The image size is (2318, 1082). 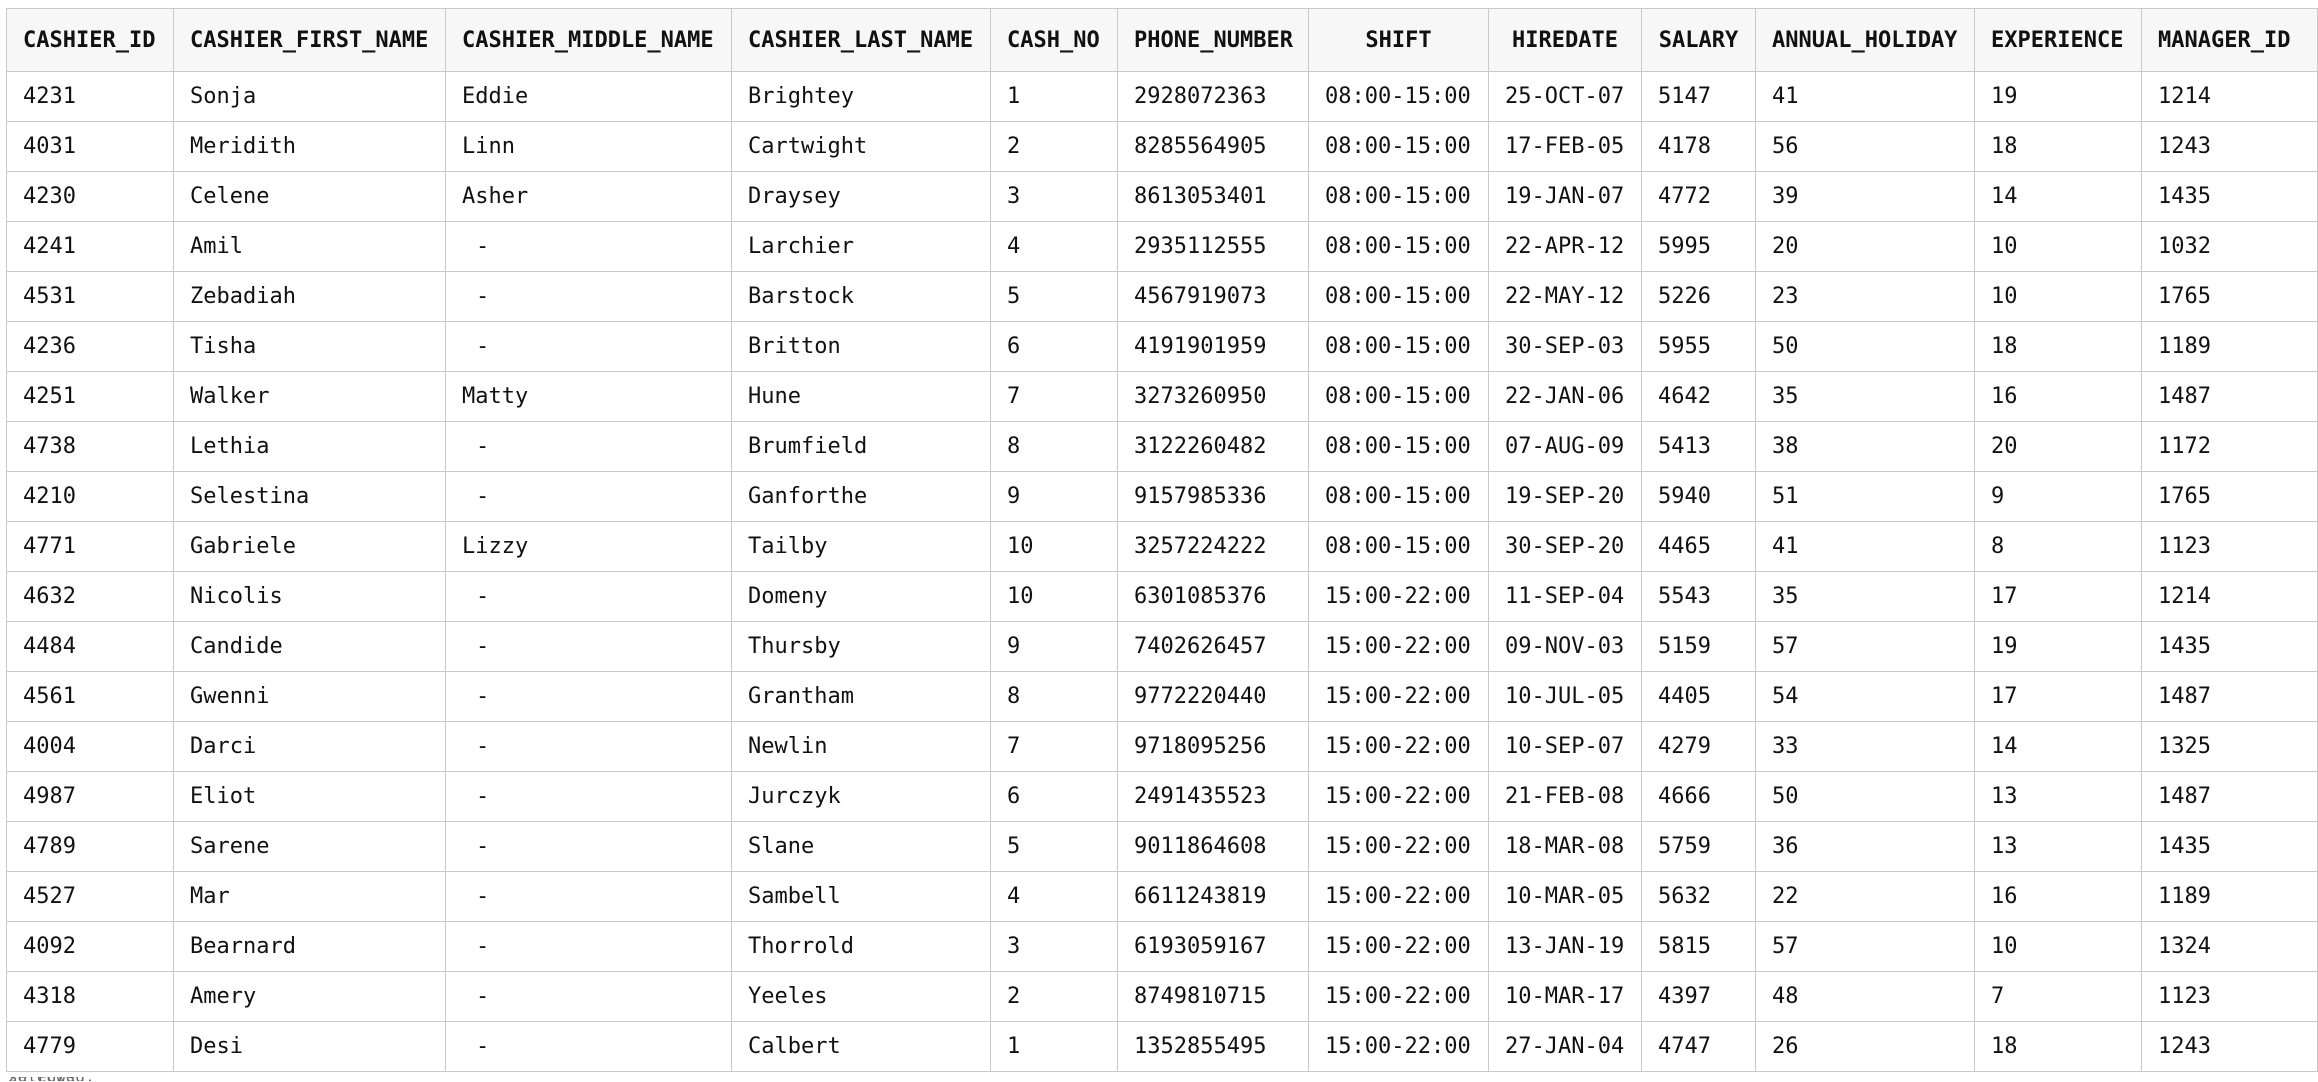 I want to click on cell-cash-no: 8, so click(x=1054, y=446).